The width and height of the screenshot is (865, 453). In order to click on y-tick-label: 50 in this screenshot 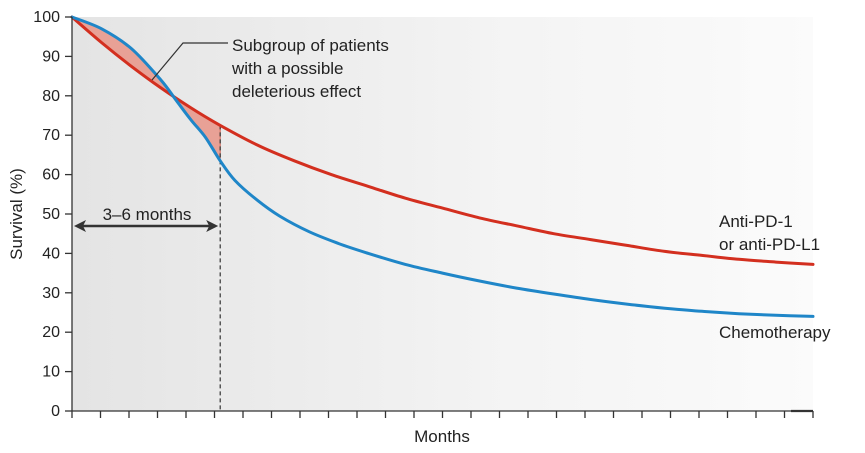, I will do `click(51, 214)`.